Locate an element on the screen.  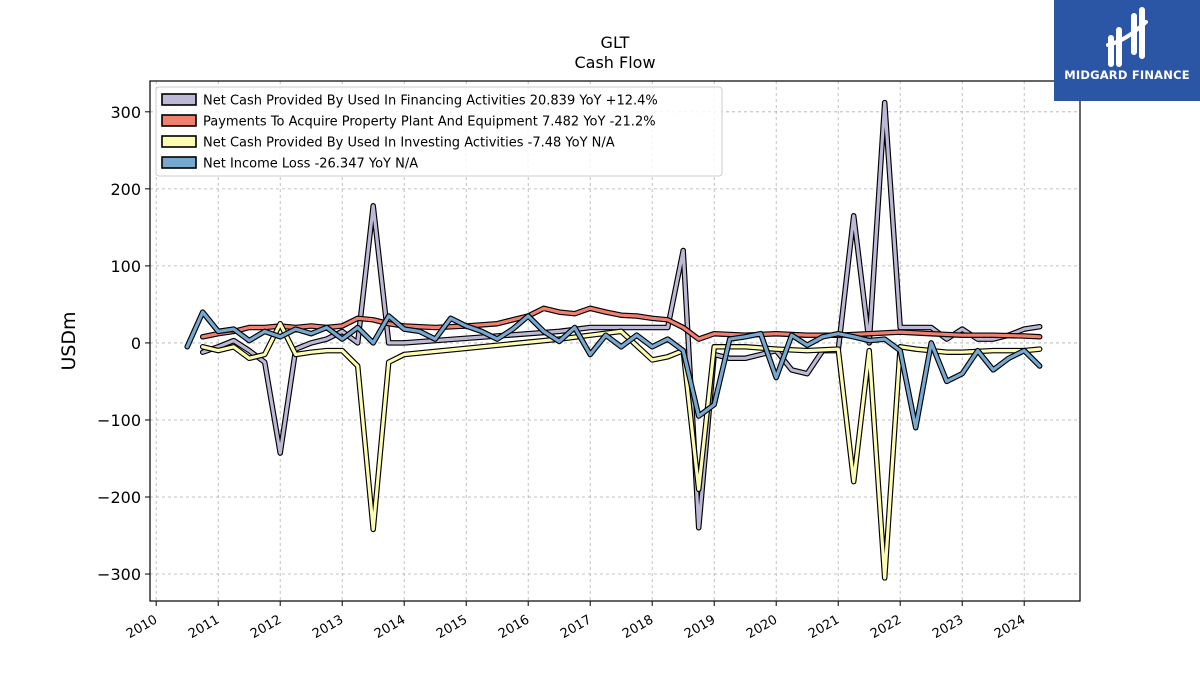
series-line is located at coordinates (613, 370).